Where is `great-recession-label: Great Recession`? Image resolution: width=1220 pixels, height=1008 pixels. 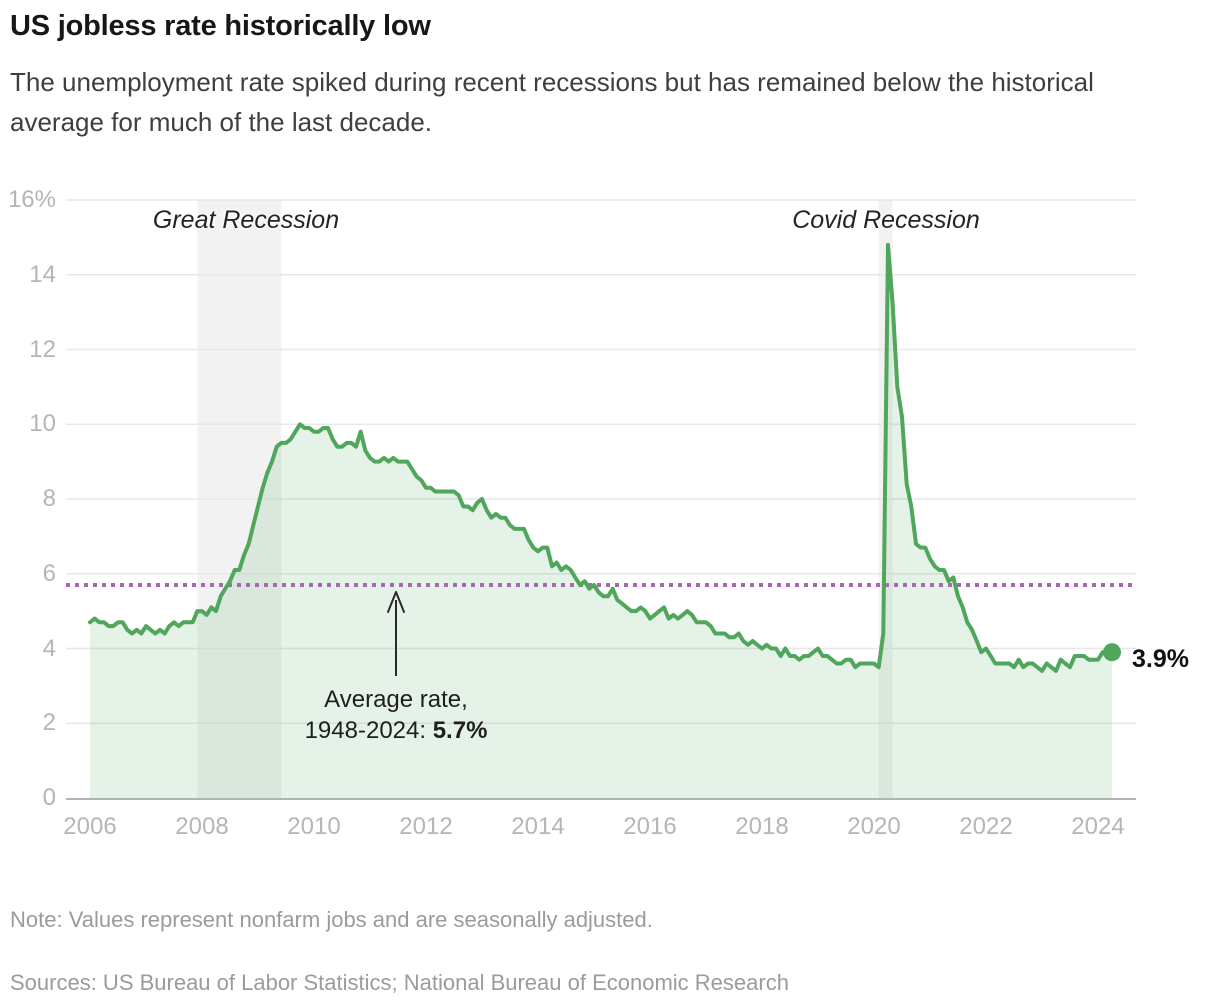
great-recession-label: Great Recession is located at coordinates (246, 220).